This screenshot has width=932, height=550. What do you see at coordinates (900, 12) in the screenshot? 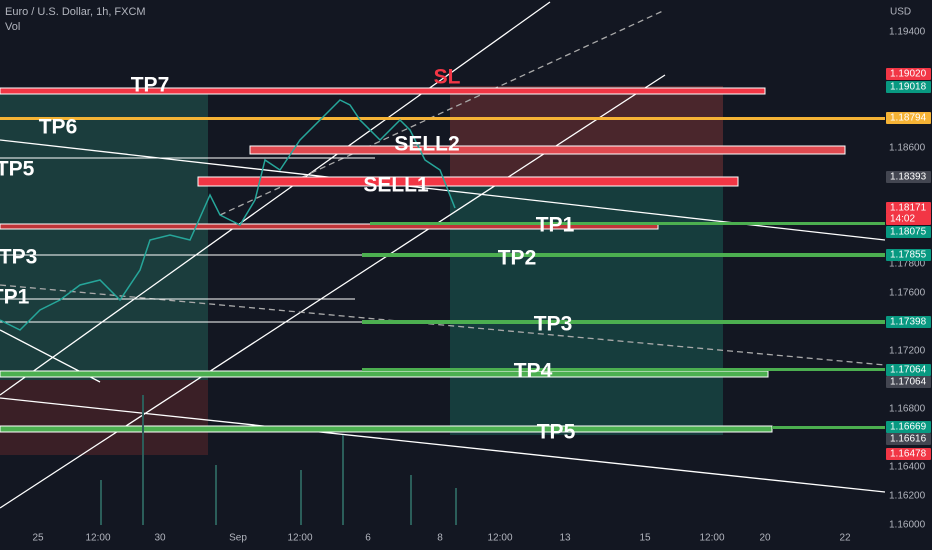
I see `currency: USD` at bounding box center [900, 12].